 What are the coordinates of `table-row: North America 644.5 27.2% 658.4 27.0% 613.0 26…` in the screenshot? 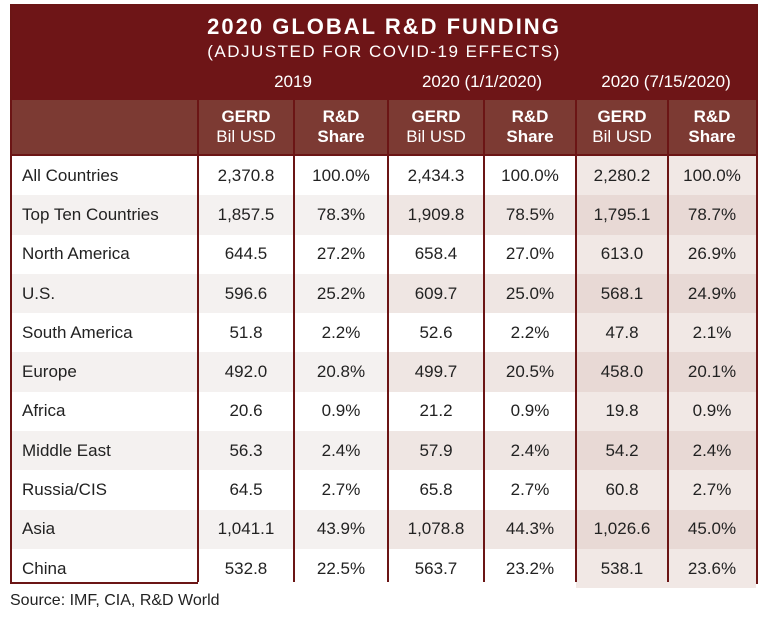 It's located at (384, 254).